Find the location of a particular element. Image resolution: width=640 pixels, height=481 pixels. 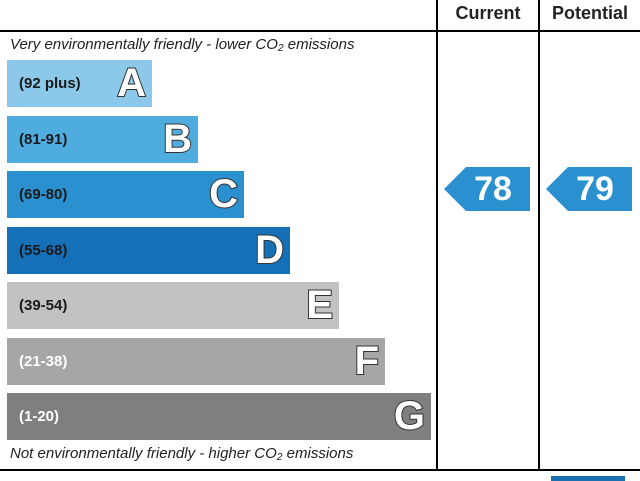

band-range-label: (21-38) is located at coordinates (43, 361).